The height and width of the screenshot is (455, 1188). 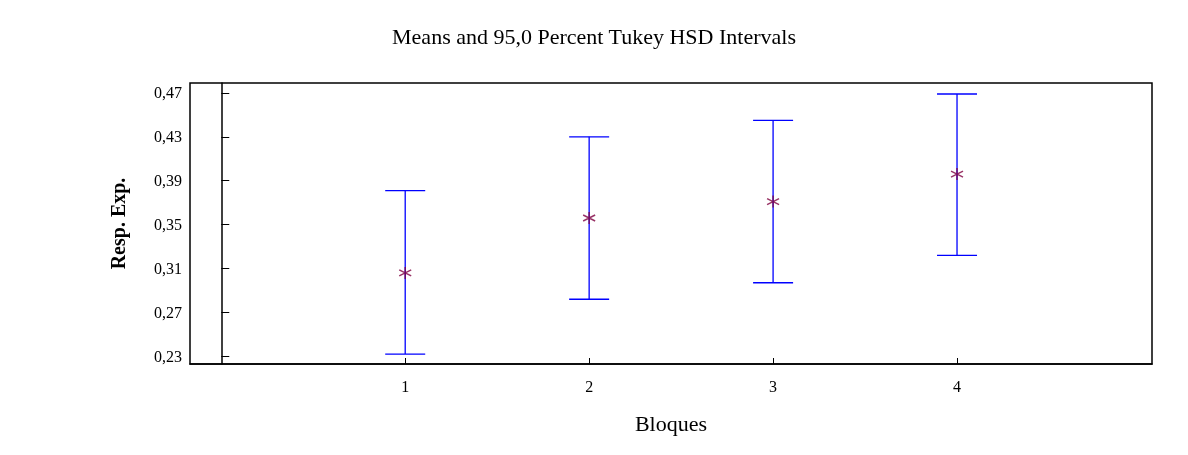 I want to click on y-tick-label: 0,27, so click(x=168, y=312).